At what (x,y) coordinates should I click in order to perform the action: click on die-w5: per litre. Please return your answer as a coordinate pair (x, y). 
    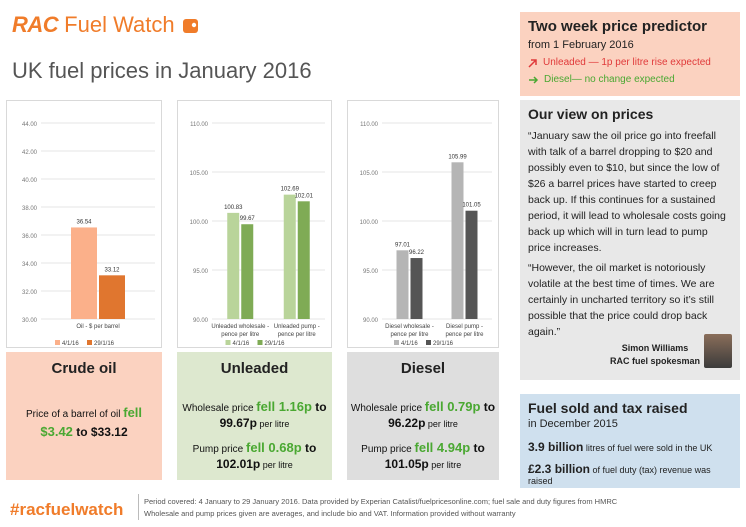
    Looking at the image, I should click on (441, 424).